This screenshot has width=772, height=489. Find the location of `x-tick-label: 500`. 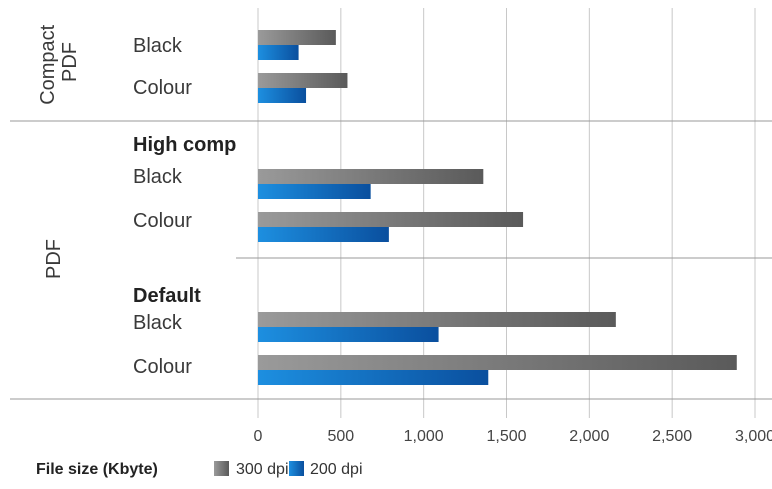

x-tick-label: 500 is located at coordinates (340, 436).